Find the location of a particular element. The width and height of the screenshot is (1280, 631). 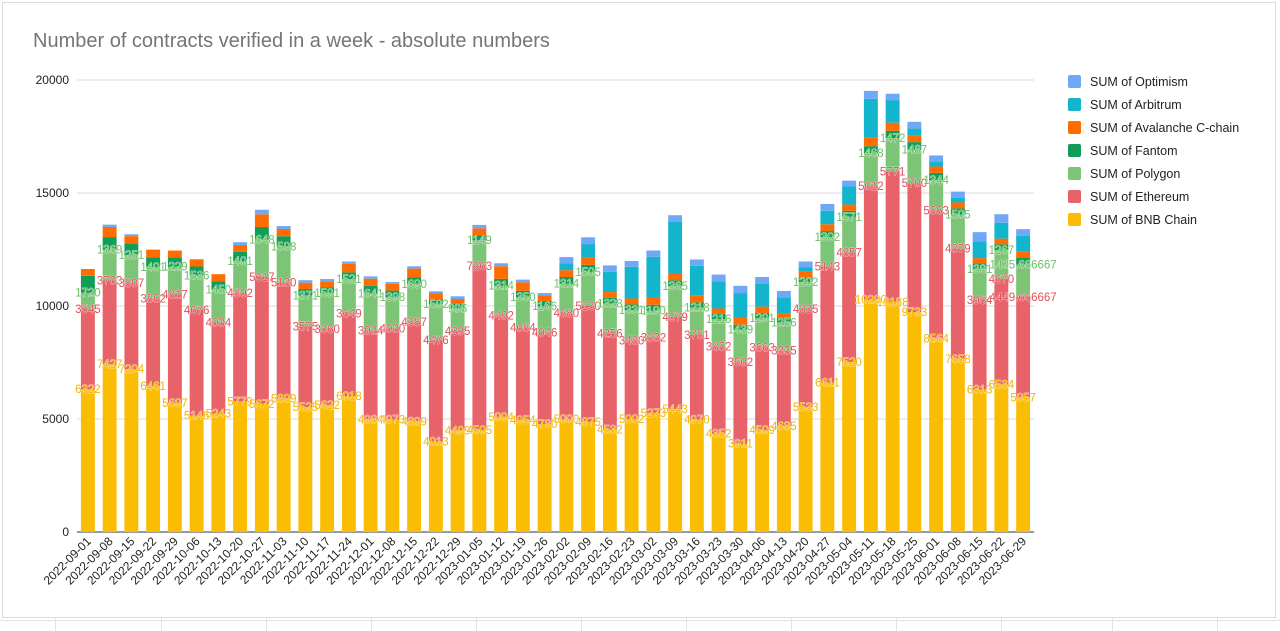

data-label: 1439 is located at coordinates (741, 331).